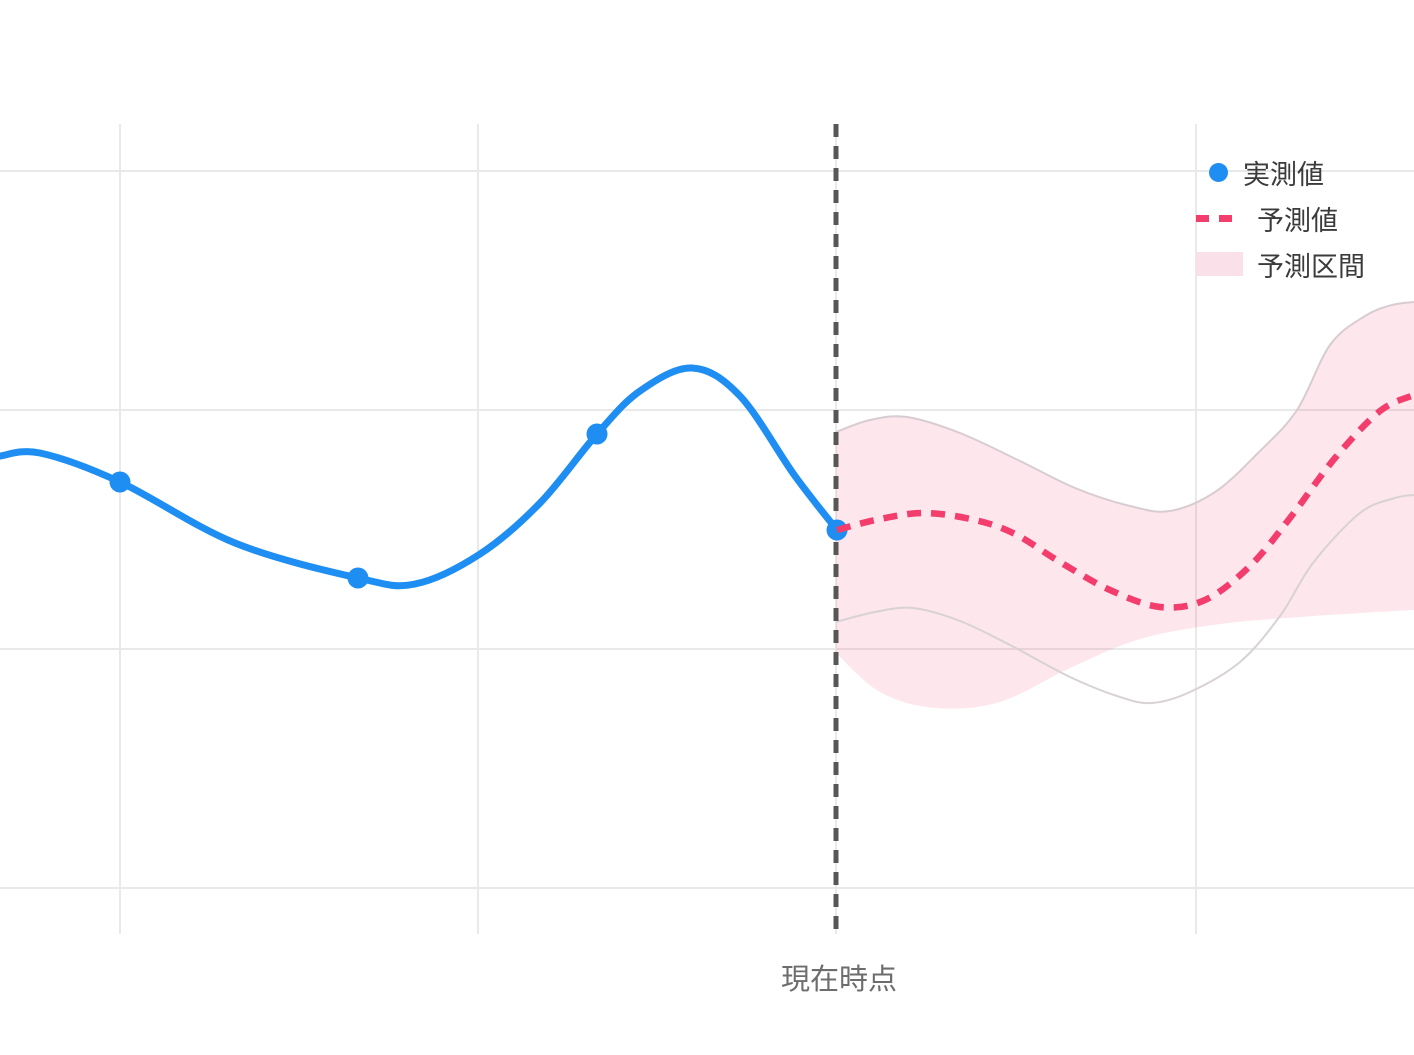  What do you see at coordinates (1283, 174) in the screenshot?
I see `legend-label-actual: 実測値` at bounding box center [1283, 174].